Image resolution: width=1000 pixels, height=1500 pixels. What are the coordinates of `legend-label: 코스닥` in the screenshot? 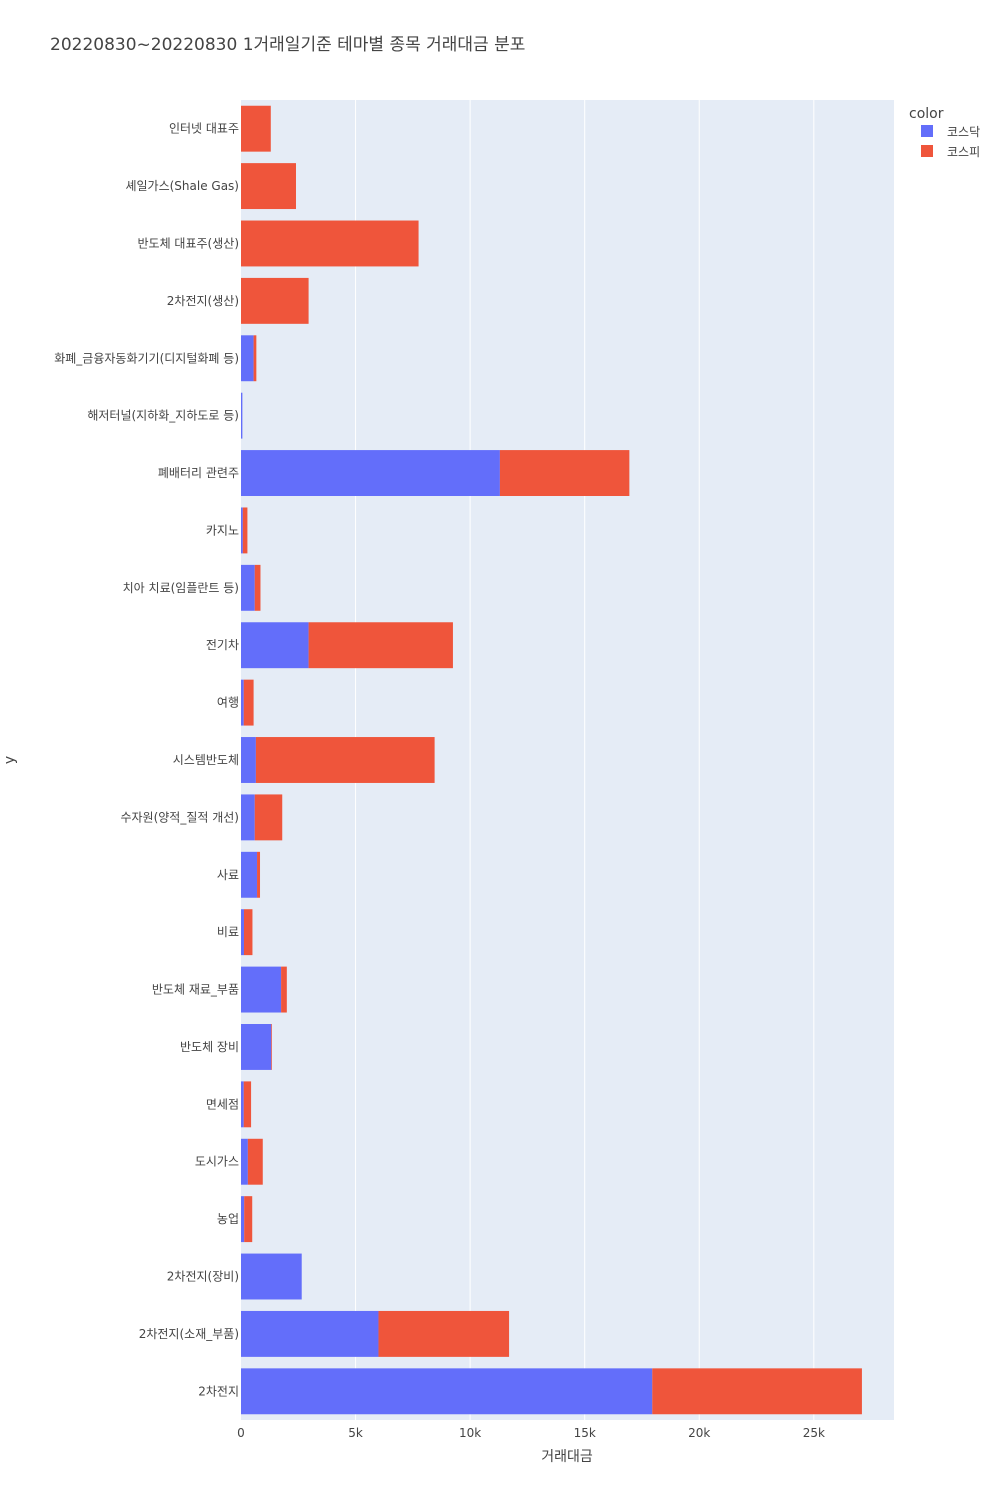 It's located at (963, 132).